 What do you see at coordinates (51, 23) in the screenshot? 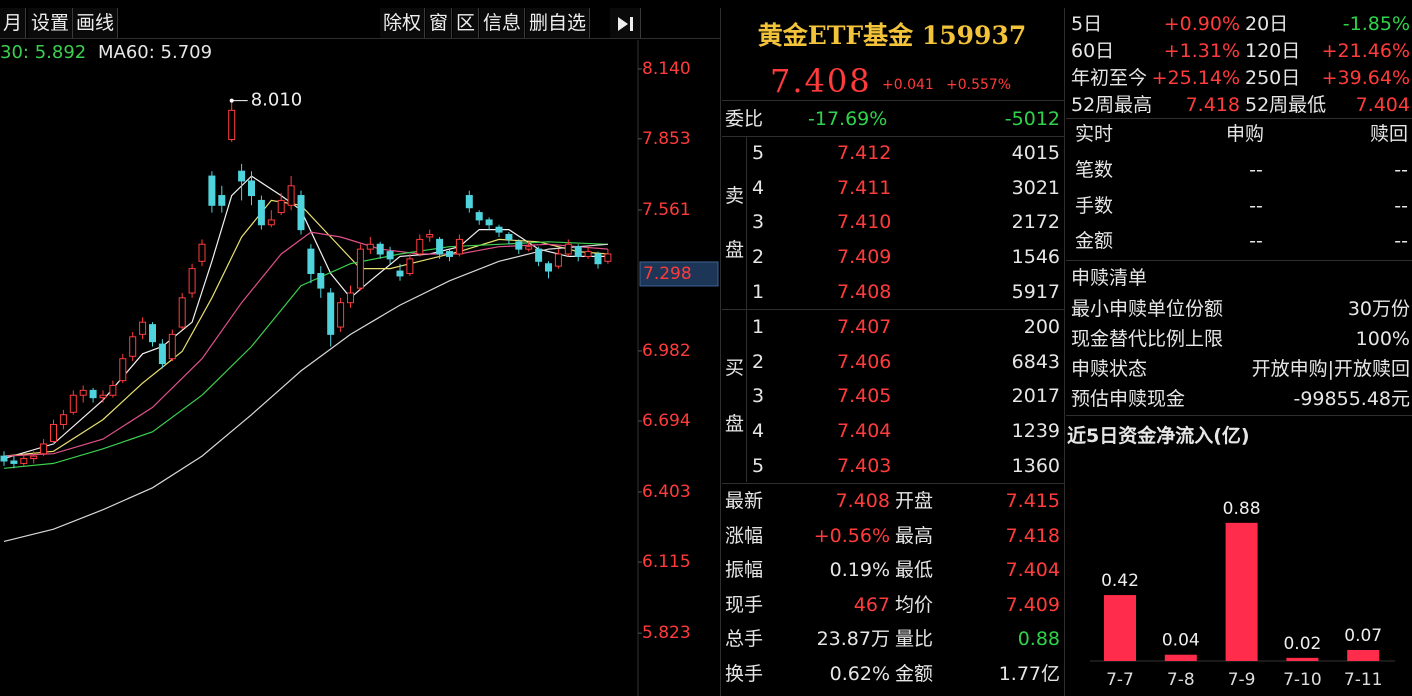
I see `toolbar-button: 设置` at bounding box center [51, 23].